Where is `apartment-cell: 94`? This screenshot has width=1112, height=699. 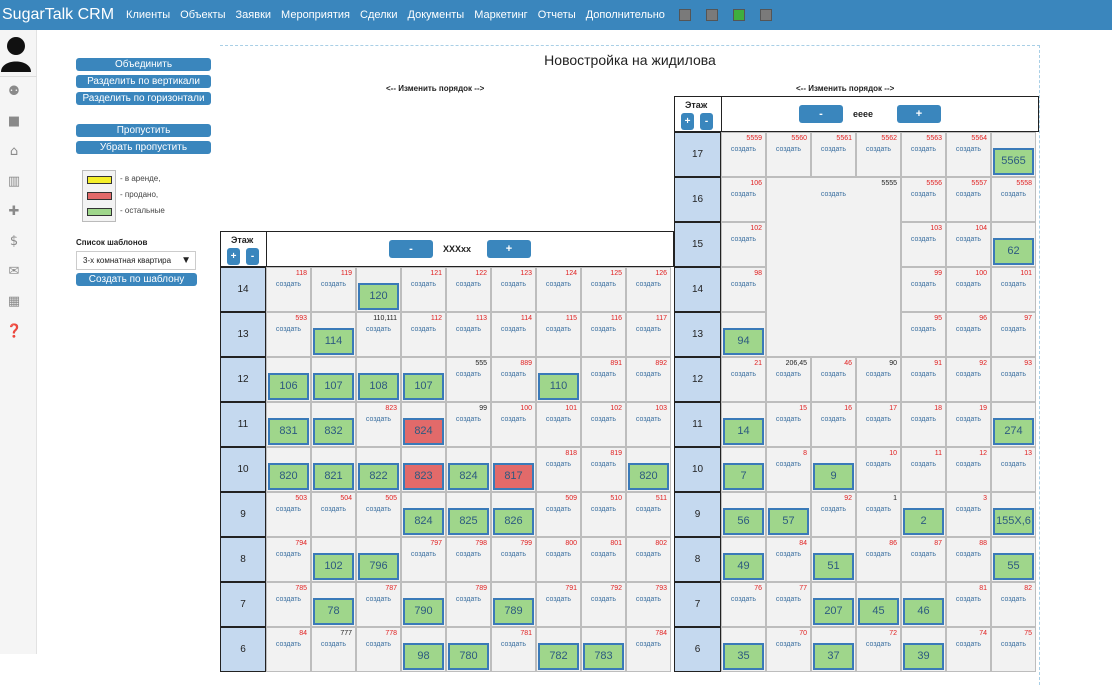
apartment-cell: 94 is located at coordinates (743, 334).